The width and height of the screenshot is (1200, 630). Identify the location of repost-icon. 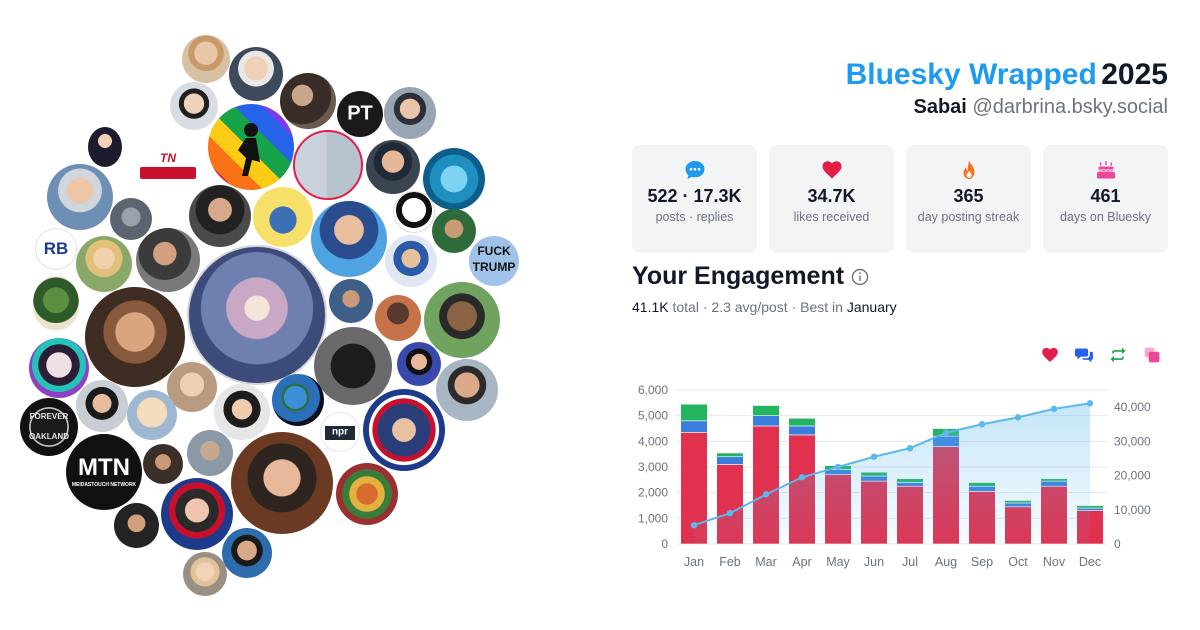
(1118, 355).